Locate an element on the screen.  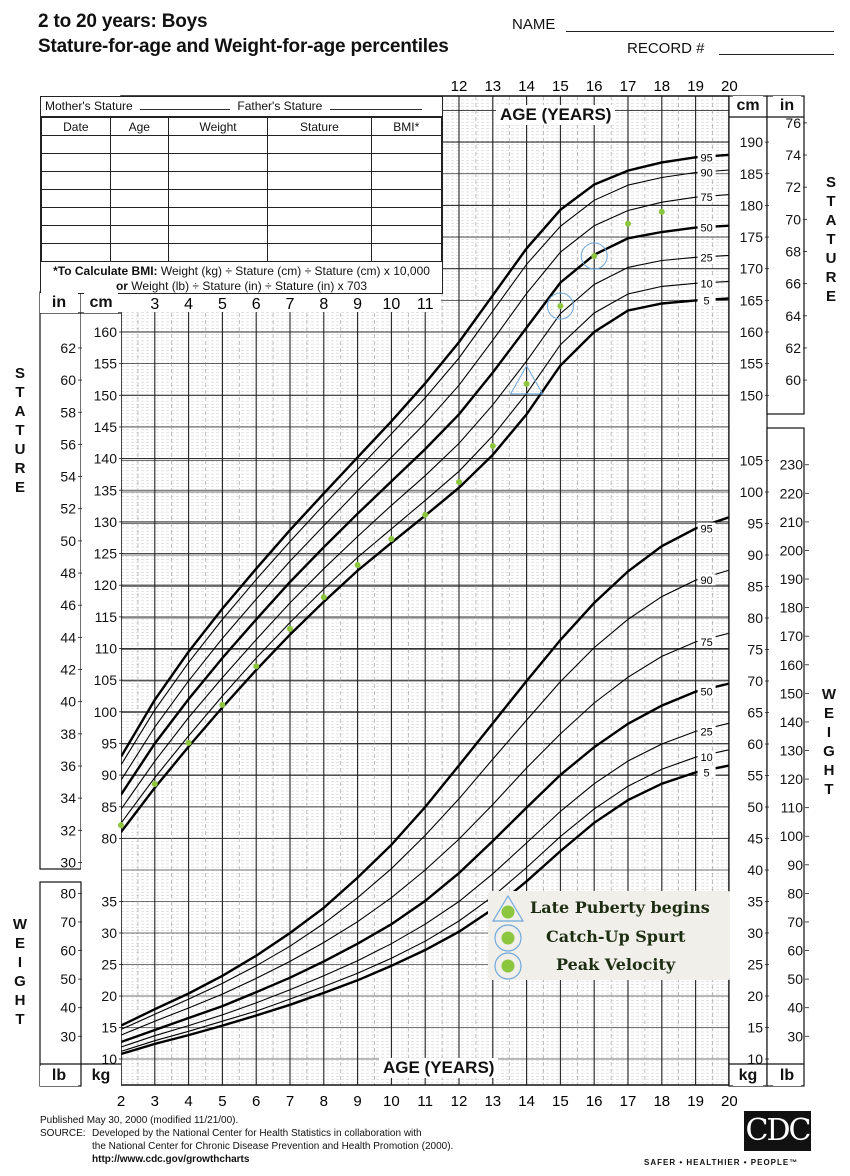
bmi-or: or is located at coordinates (121, 286).